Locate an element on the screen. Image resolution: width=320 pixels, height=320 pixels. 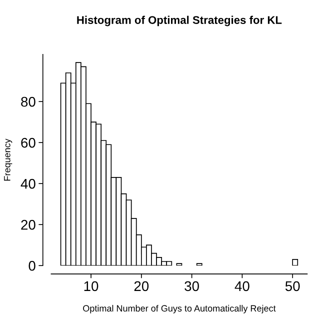
x-tick-label: 20 is located at coordinates (141, 286).